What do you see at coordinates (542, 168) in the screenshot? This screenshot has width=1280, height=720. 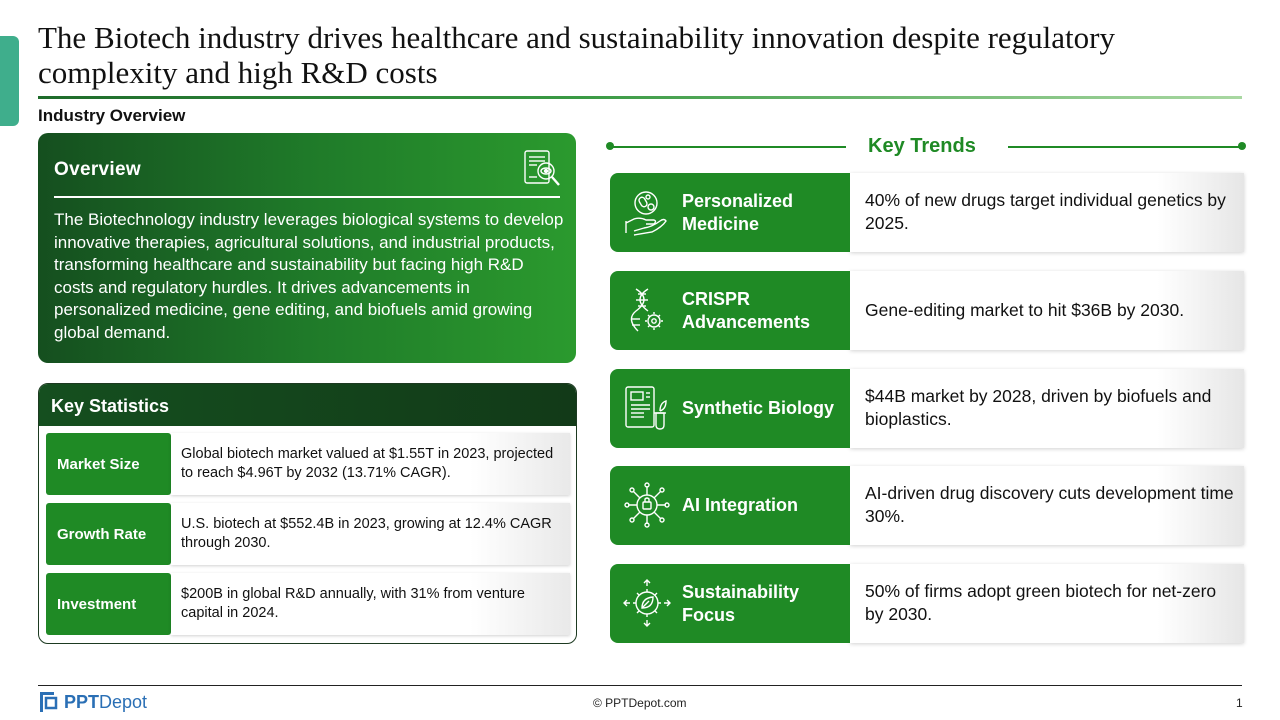 I see `document-search-icon` at bounding box center [542, 168].